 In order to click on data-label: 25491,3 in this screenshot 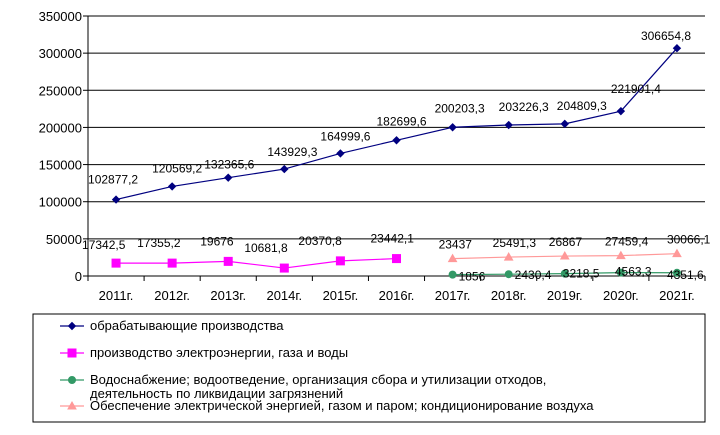, I will do `click(515, 243)`.